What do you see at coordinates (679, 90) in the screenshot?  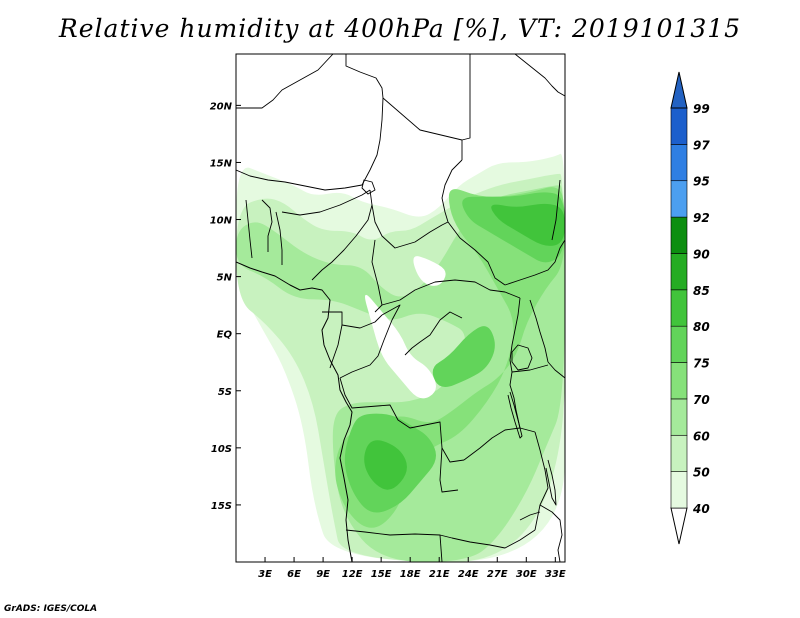 I see `colorbar-upper-extension` at bounding box center [679, 90].